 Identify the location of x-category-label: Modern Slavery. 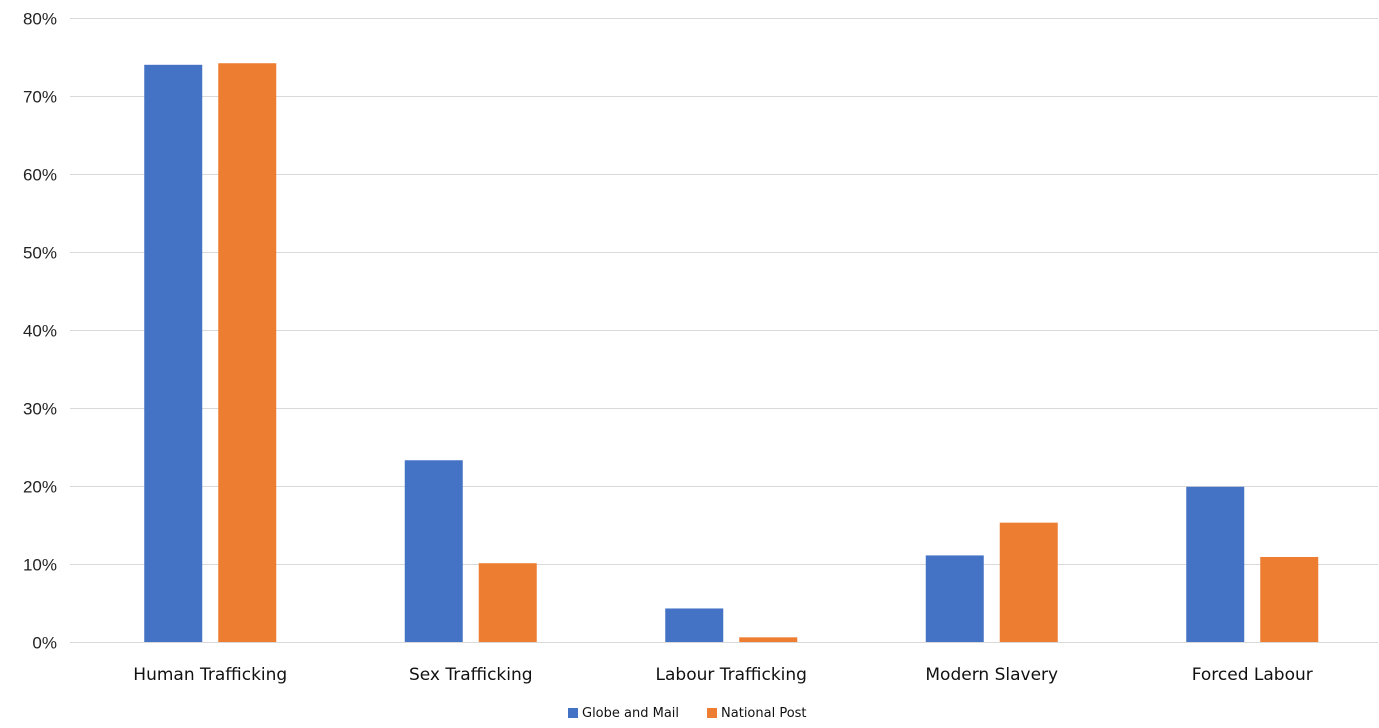
(991, 675).